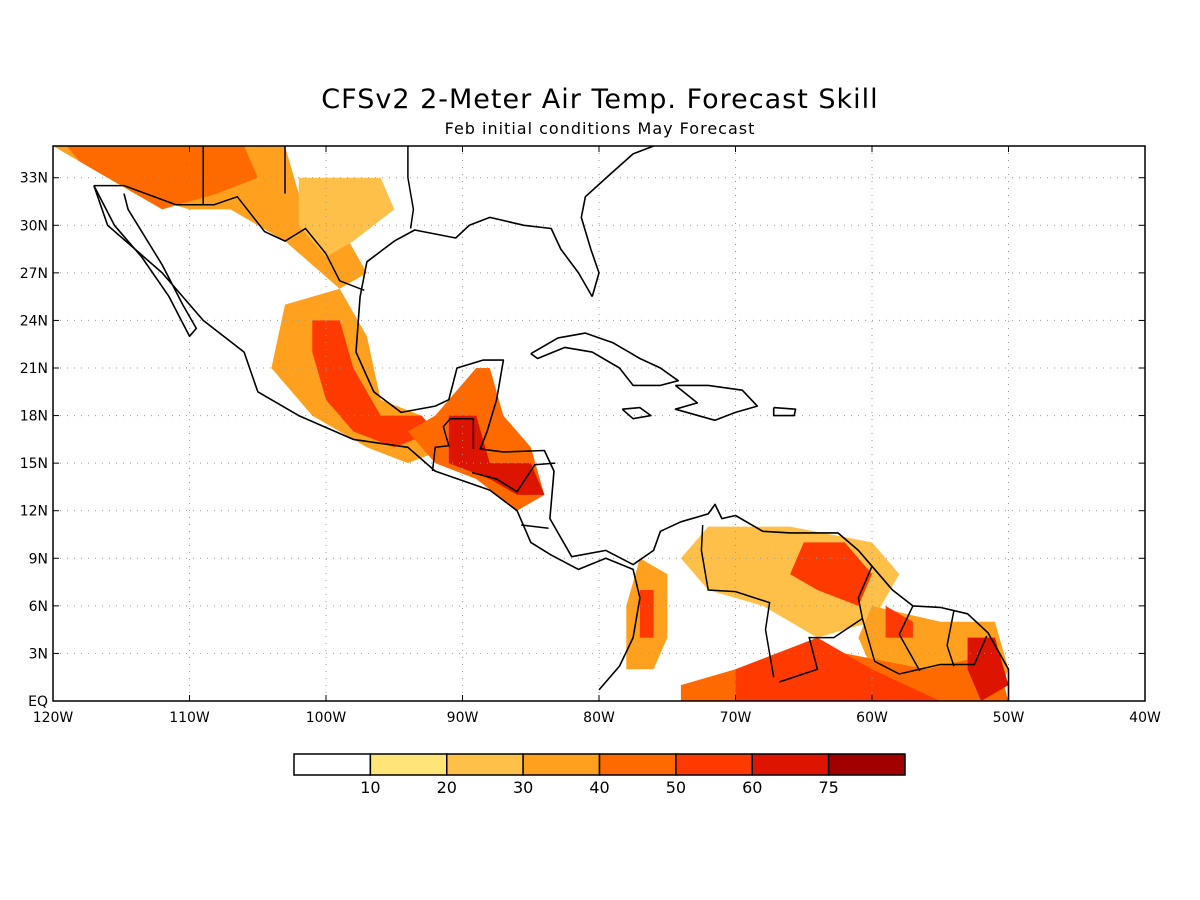  What do you see at coordinates (463, 718) in the screenshot?
I see `lon-label: 90W` at bounding box center [463, 718].